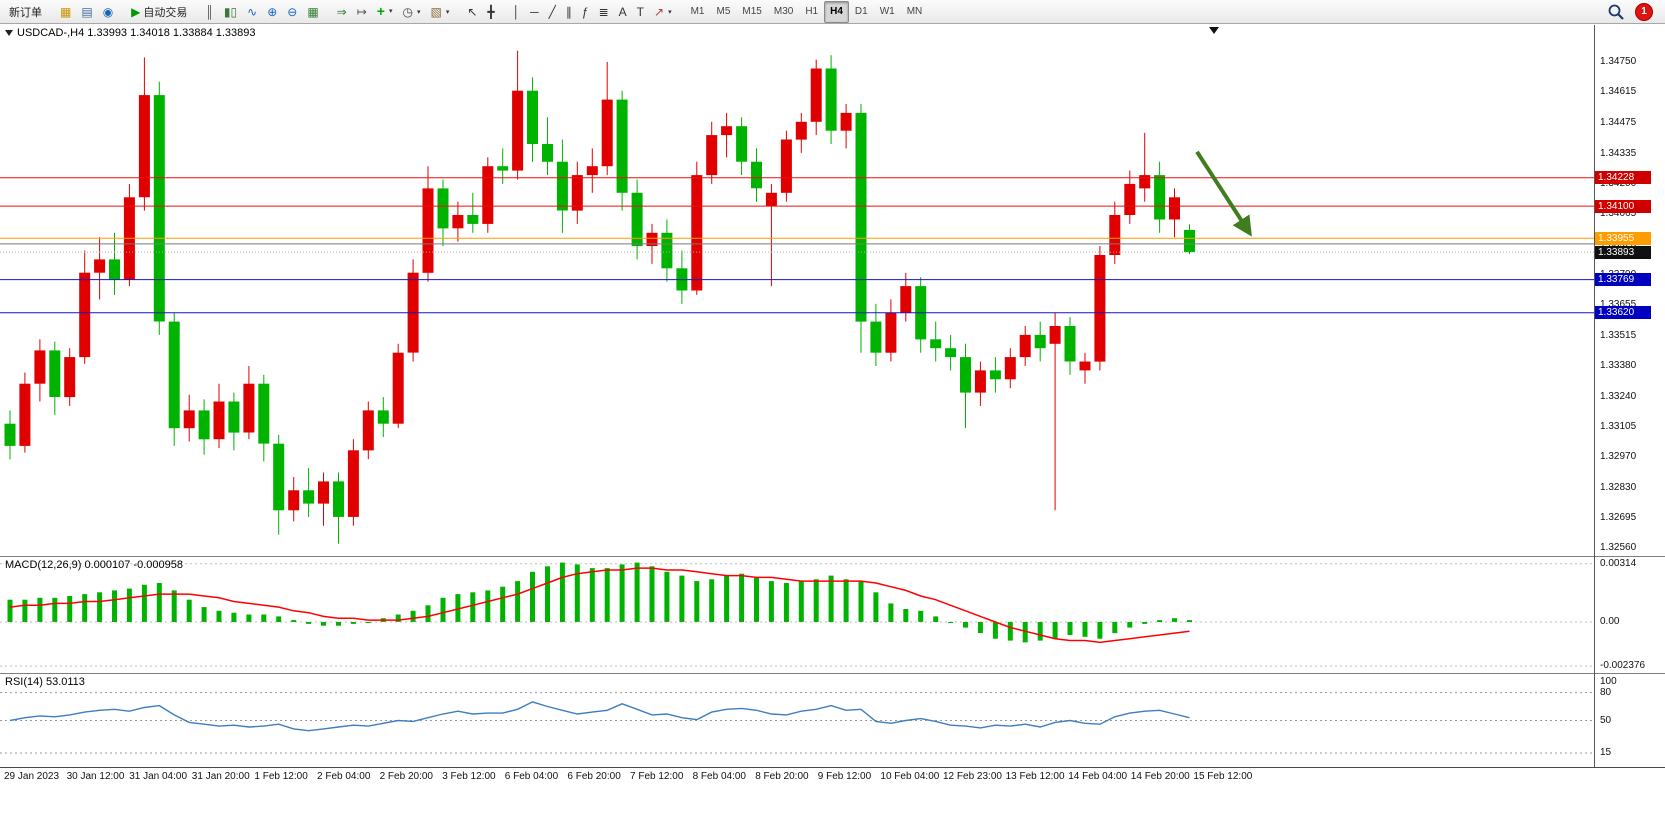 The image size is (1665, 840). I want to click on market-watch-icon: ◉, so click(108, 12).